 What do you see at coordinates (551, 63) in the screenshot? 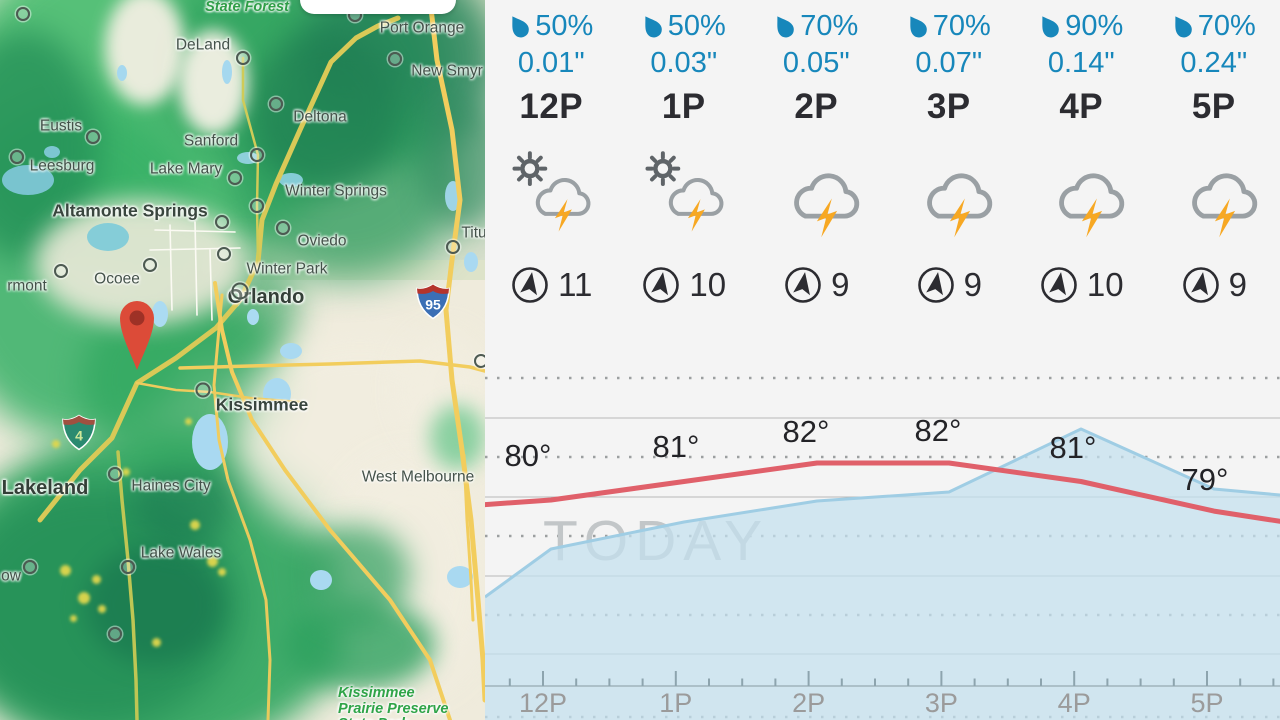
I see `precip-amount: 0.01"` at bounding box center [551, 63].